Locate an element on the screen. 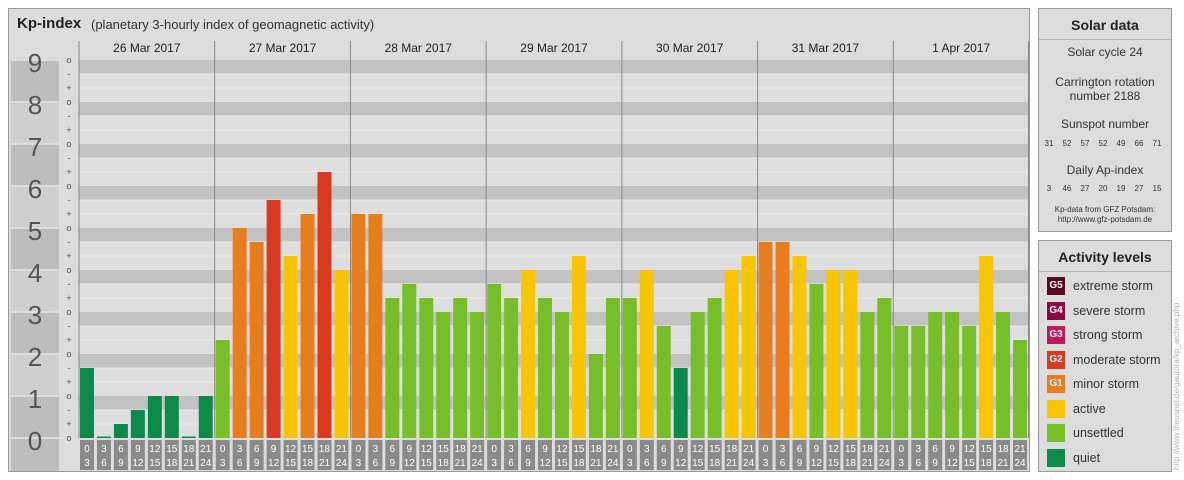  divider is located at coordinates (1105, 39).